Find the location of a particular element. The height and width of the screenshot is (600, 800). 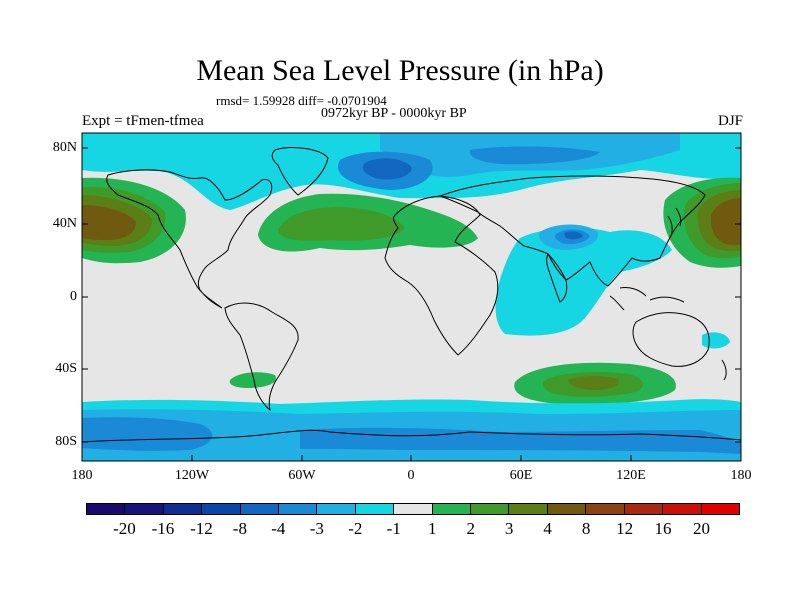

indian-ocean-negative is located at coordinates (583, 281).